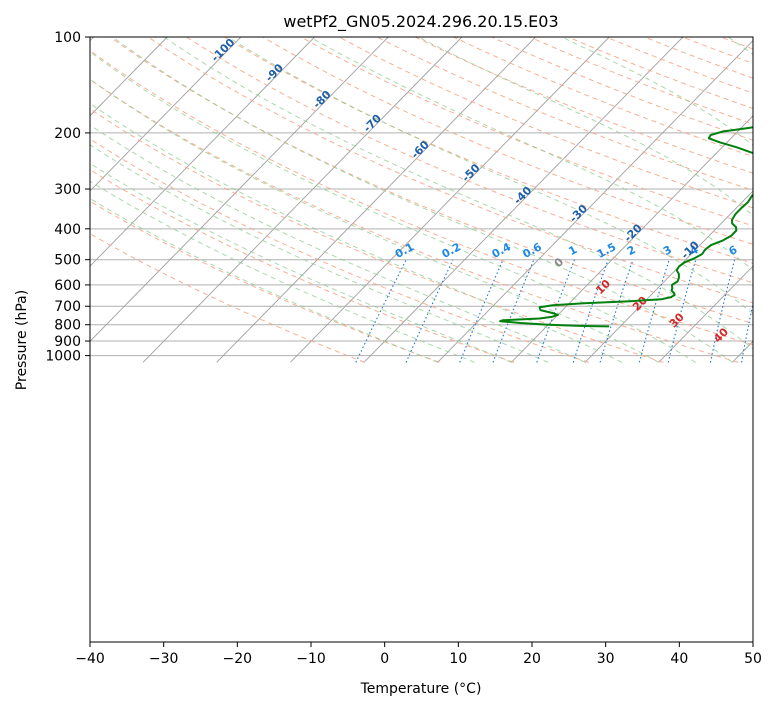 This screenshot has height=708, width=775. I want to click on x-tick-label: −40, so click(90, 659).